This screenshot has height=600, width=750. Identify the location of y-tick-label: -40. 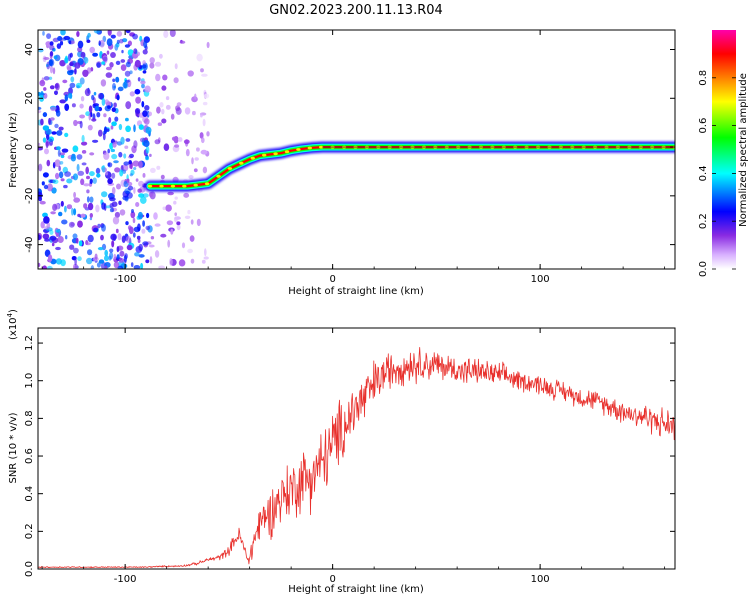
(29, 244).